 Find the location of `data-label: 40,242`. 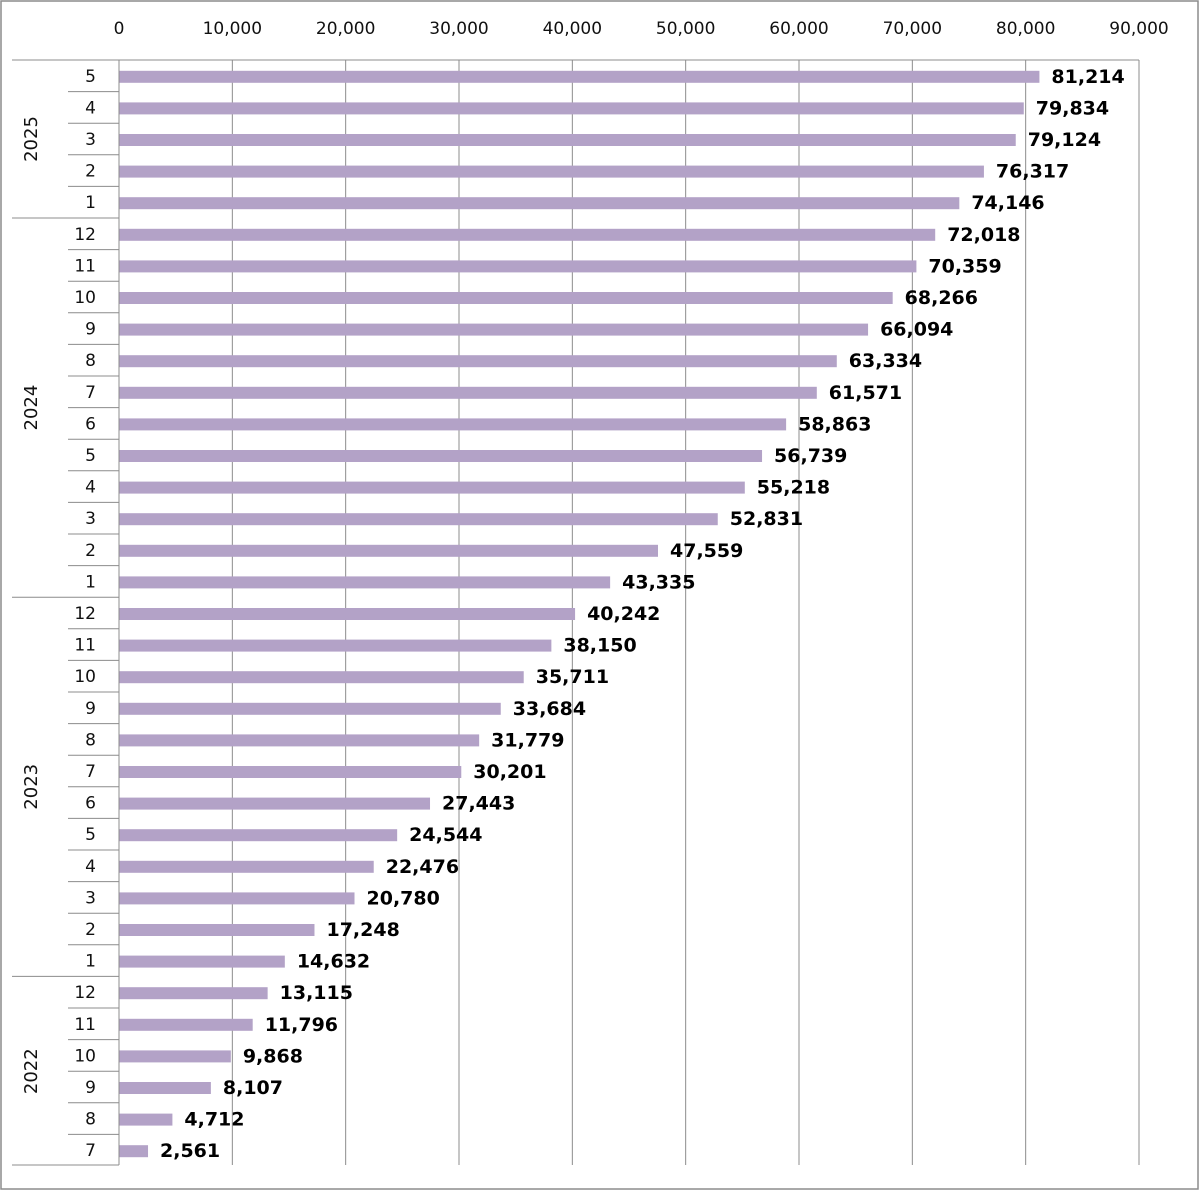

data-label: 40,242 is located at coordinates (623, 614).